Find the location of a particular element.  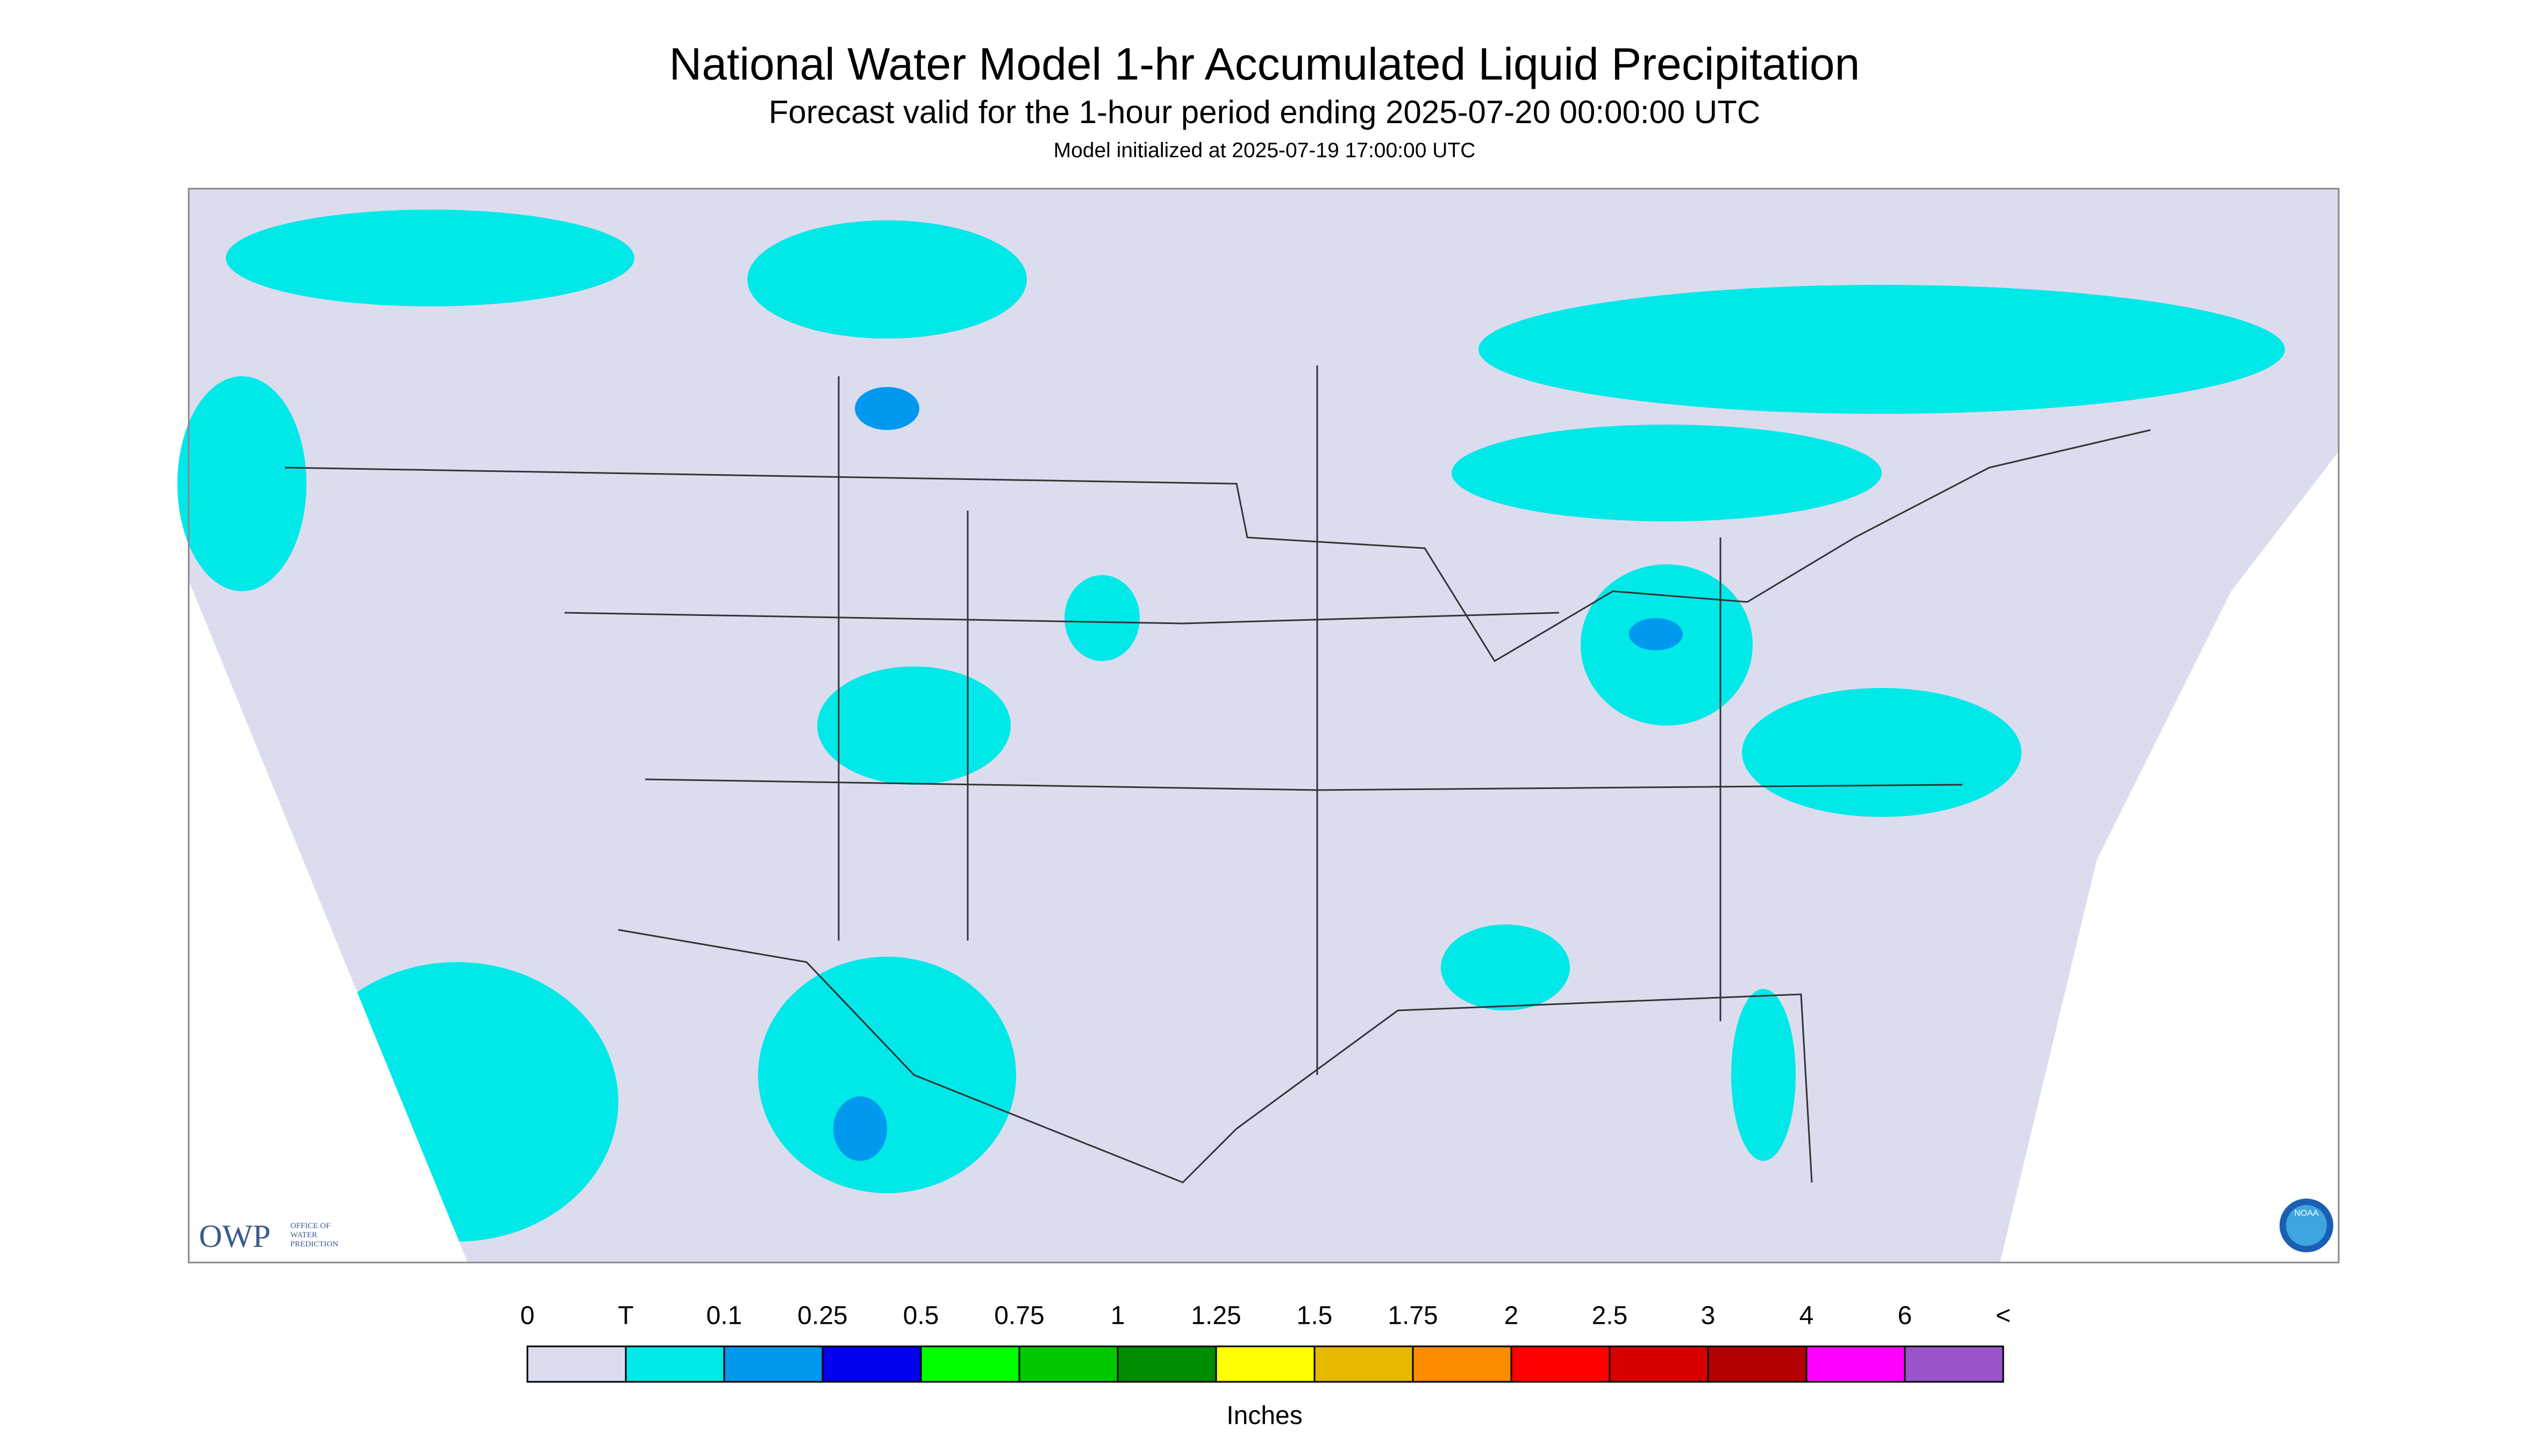

legend-label: 0.5 is located at coordinates (921, 1316).